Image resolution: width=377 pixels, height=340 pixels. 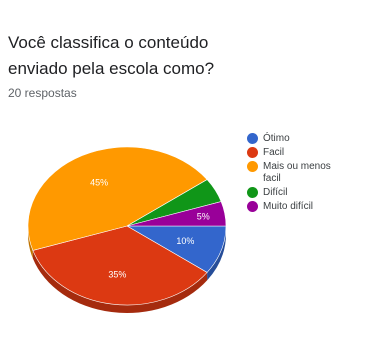 I want to click on legend-item-mais-ou-menos: Mais ou menos facil, so click(x=309, y=173).